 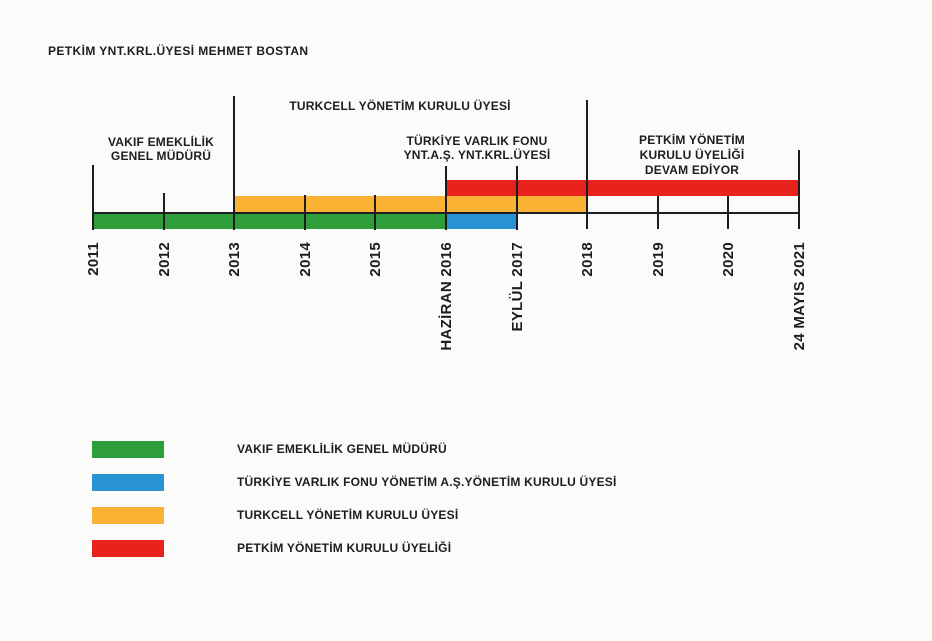 I want to click on legend-label-petkim: PETKİM YÖNETİM KURULU ÜYELİĞİ, so click(x=344, y=548).